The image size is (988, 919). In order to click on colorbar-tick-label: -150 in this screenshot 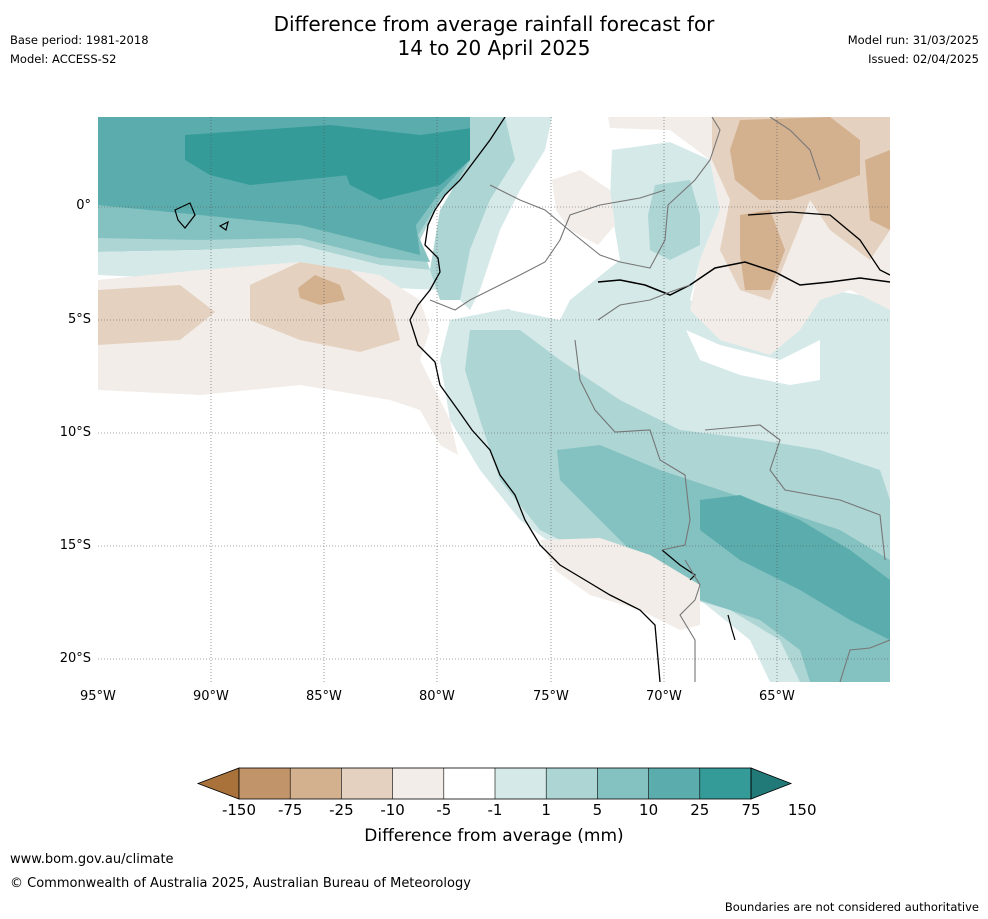, I will do `click(239, 810)`.